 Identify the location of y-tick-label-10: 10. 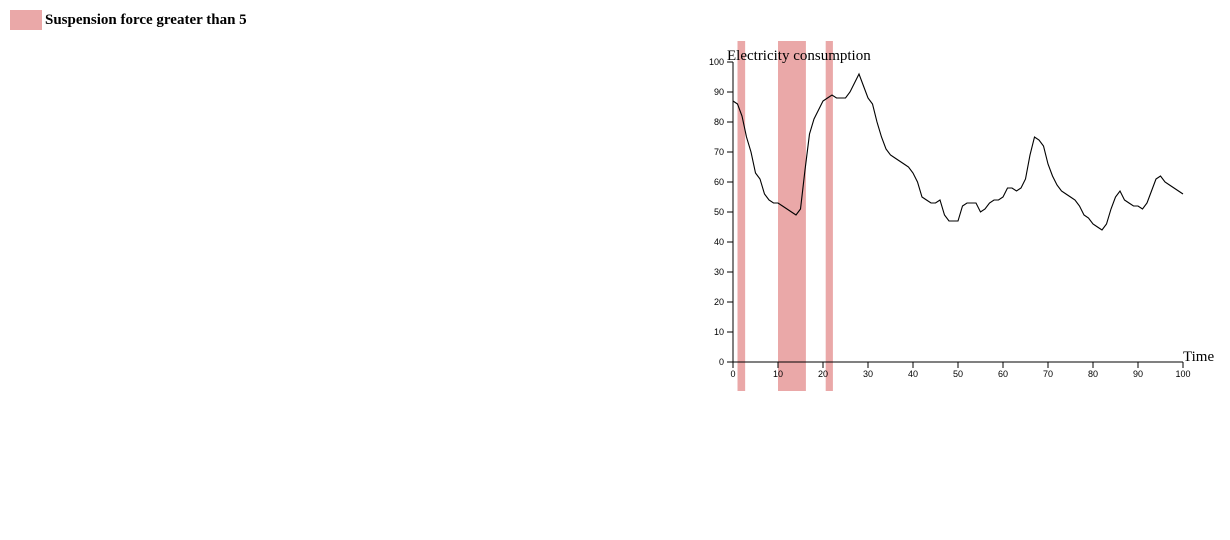
(719, 332).